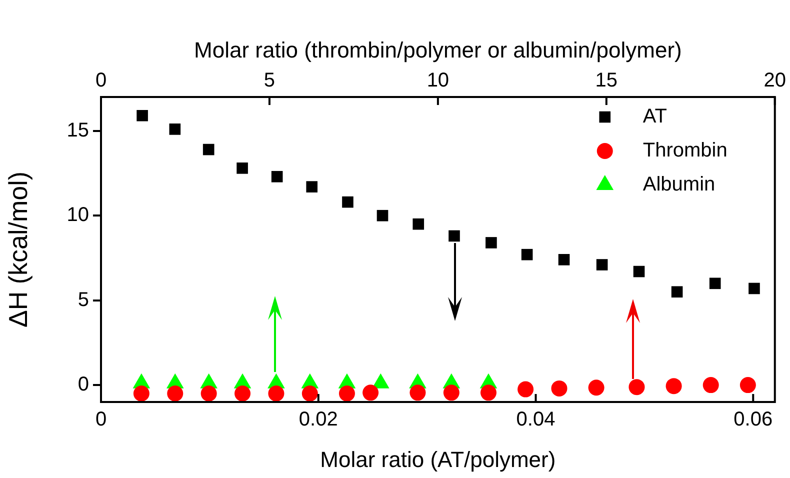  I want to click on x-tick-label: 0.06, so click(753, 419).